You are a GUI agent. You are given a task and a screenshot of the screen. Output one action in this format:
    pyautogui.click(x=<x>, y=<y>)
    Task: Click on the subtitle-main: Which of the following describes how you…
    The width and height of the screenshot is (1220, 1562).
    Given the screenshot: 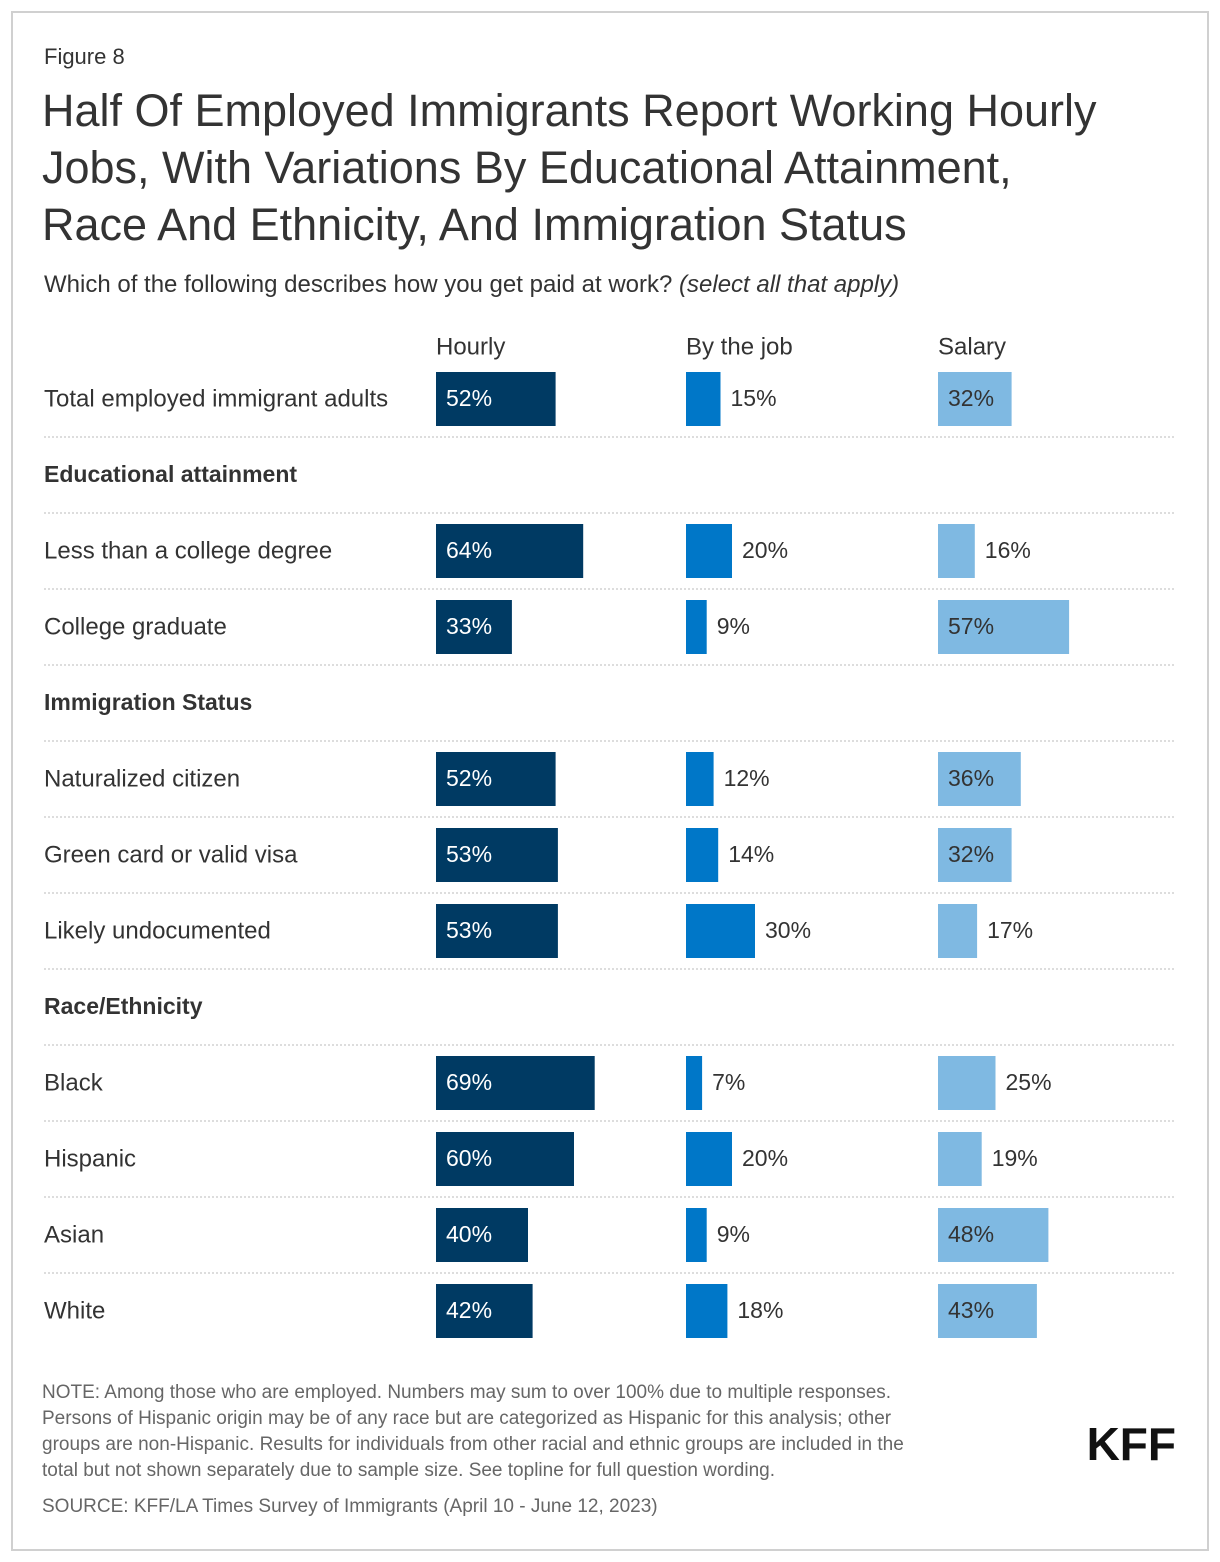 What is the action you would take?
    pyautogui.click(x=358, y=284)
    